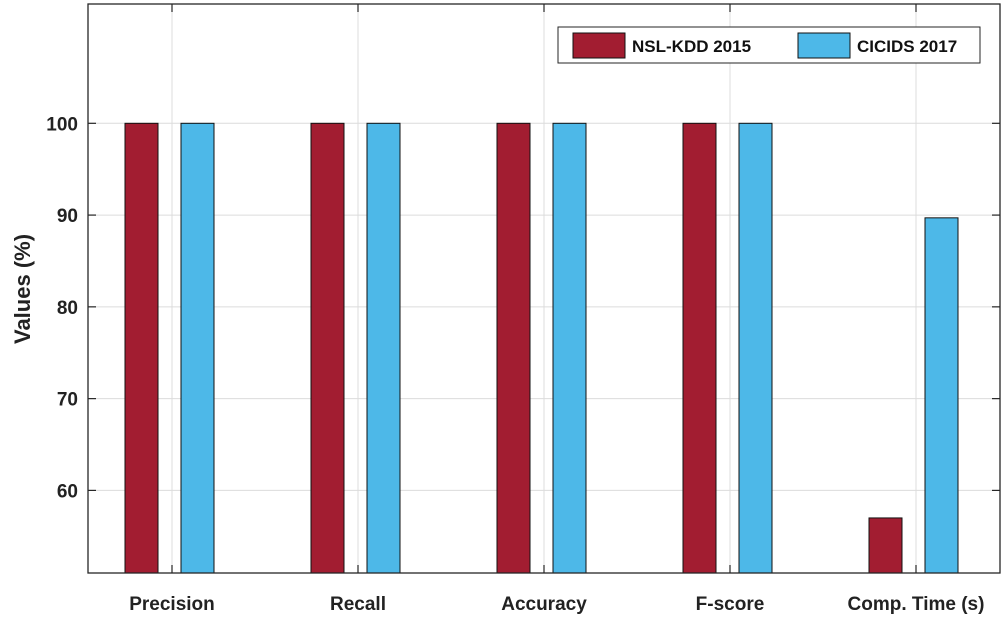 Image resolution: width=1005 pixels, height=621 pixels. What do you see at coordinates (67, 400) in the screenshot?
I see `y-tick-label-1: 70` at bounding box center [67, 400].